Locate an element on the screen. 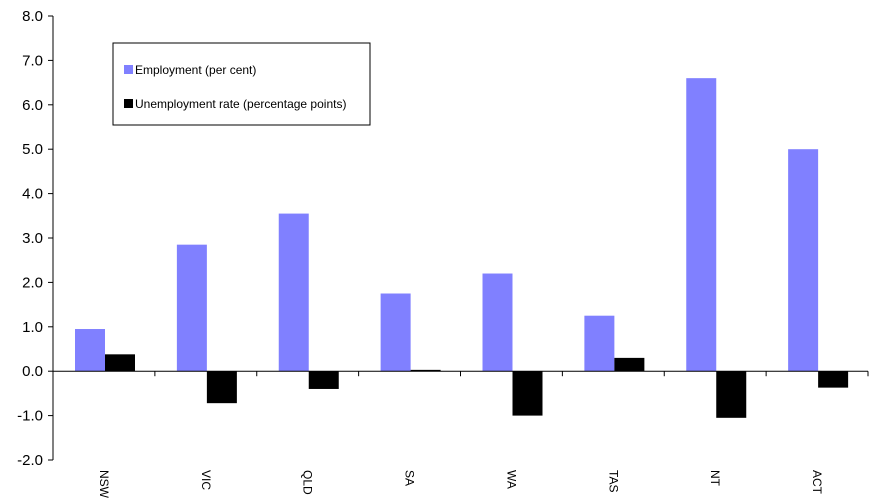  y-tick-label: 4.0 is located at coordinates (32, 194).